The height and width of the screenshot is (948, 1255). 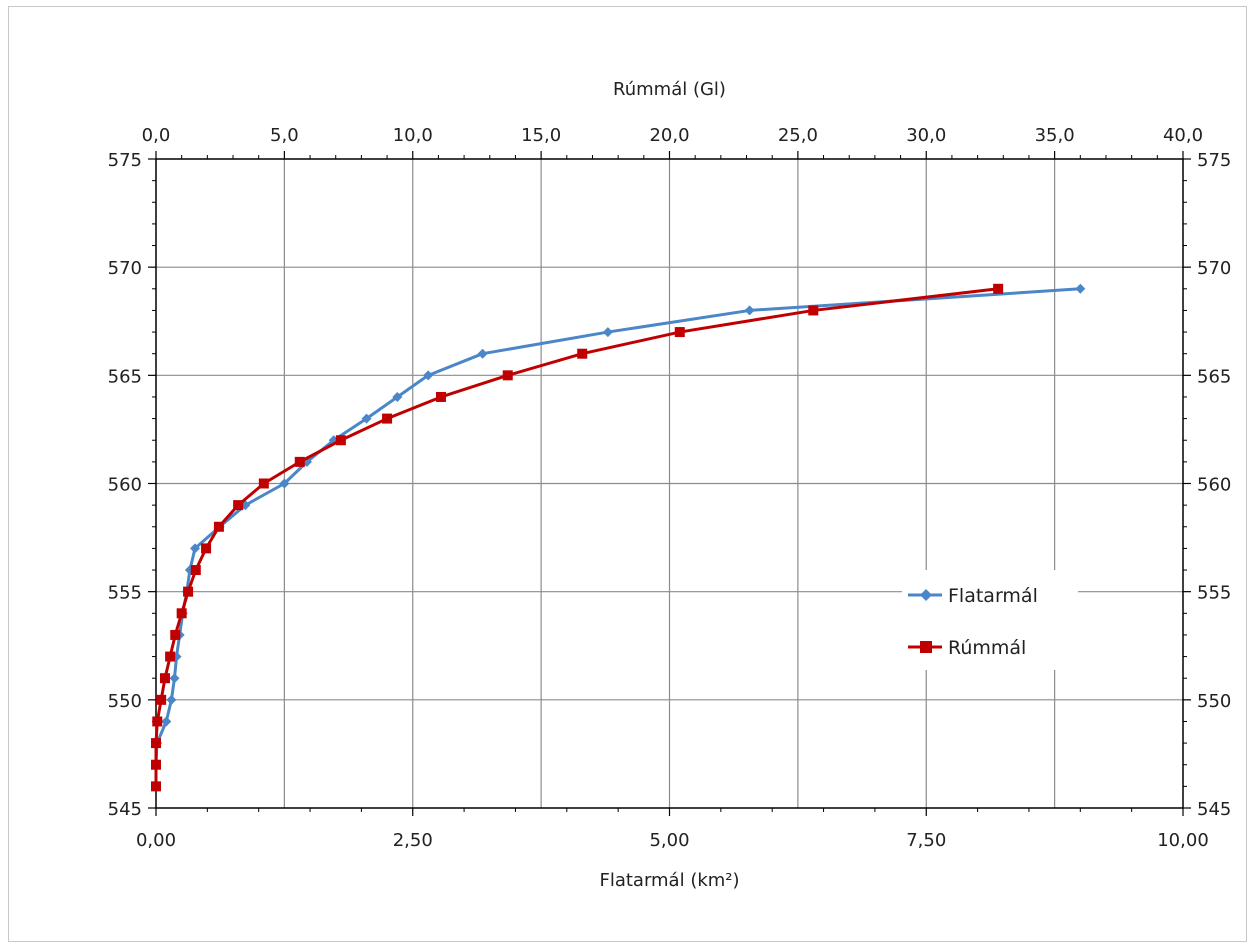 What do you see at coordinates (125, 701) in the screenshot?
I see `y-tick-label: 550` at bounding box center [125, 701].